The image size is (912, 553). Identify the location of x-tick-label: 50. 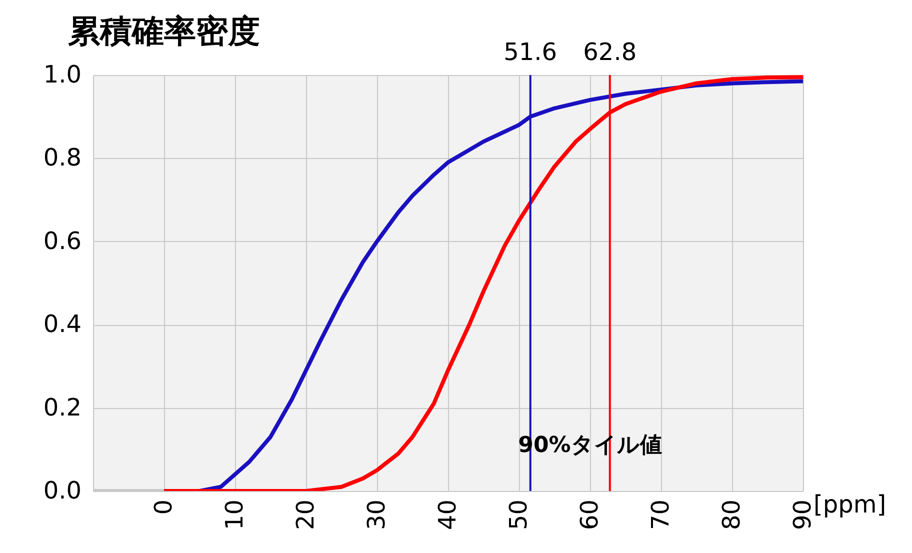
(518, 515).